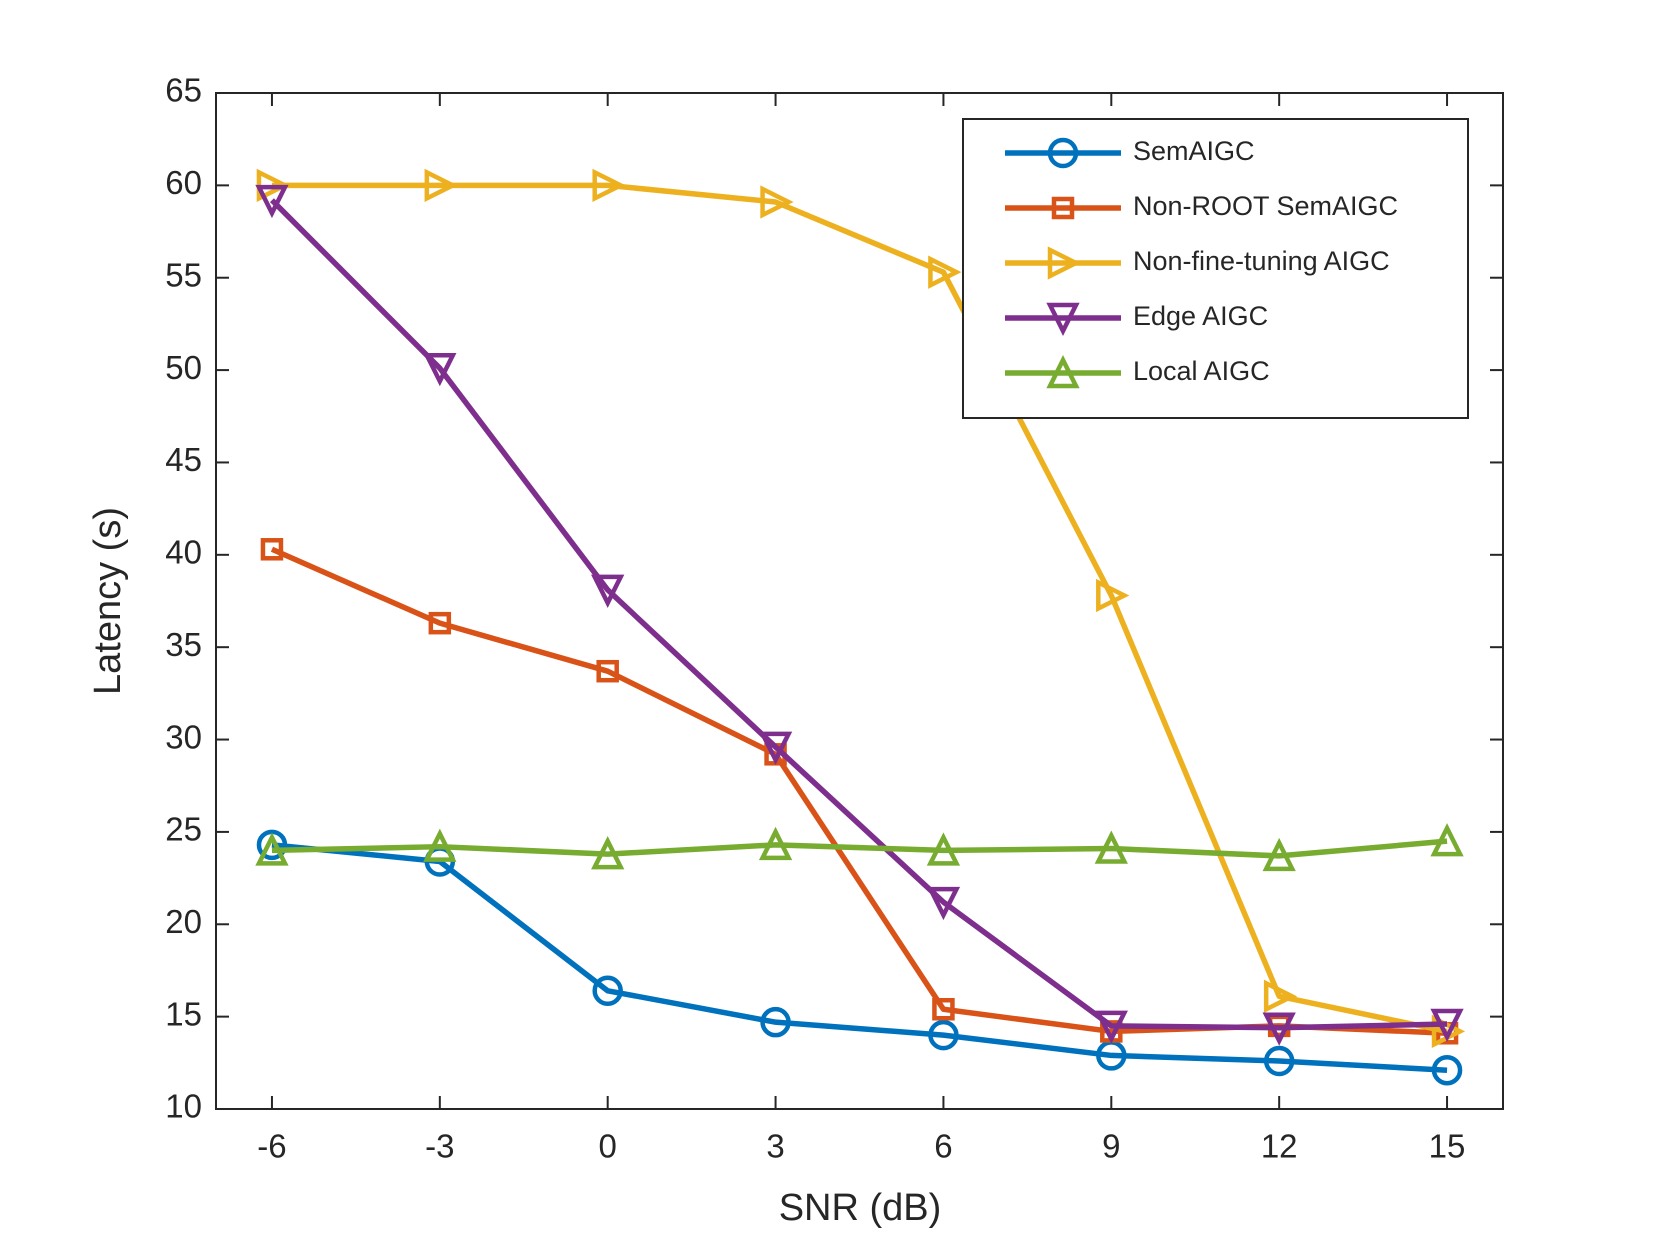  I want to click on legend-label: Non-fine-tuning AIGC, so click(1261, 261).